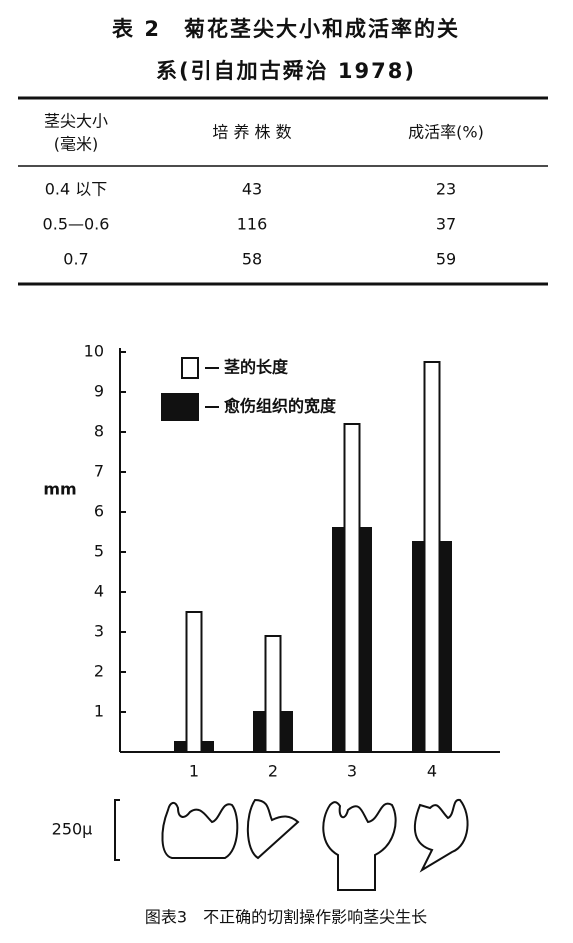 Image resolution: width=573 pixels, height=943 pixels. Describe the element at coordinates (256, 367) in the screenshot. I see `legend-label: 茎的长度` at that location.